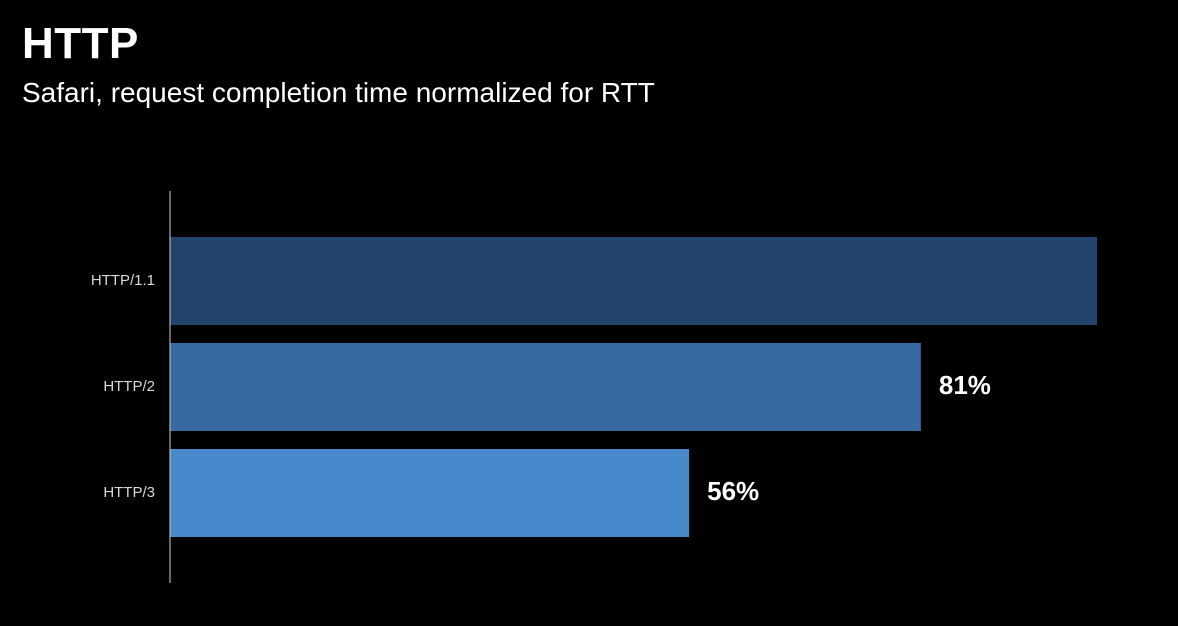 The image size is (1178, 626). I want to click on data-label-http-3: 56%, so click(733, 491).